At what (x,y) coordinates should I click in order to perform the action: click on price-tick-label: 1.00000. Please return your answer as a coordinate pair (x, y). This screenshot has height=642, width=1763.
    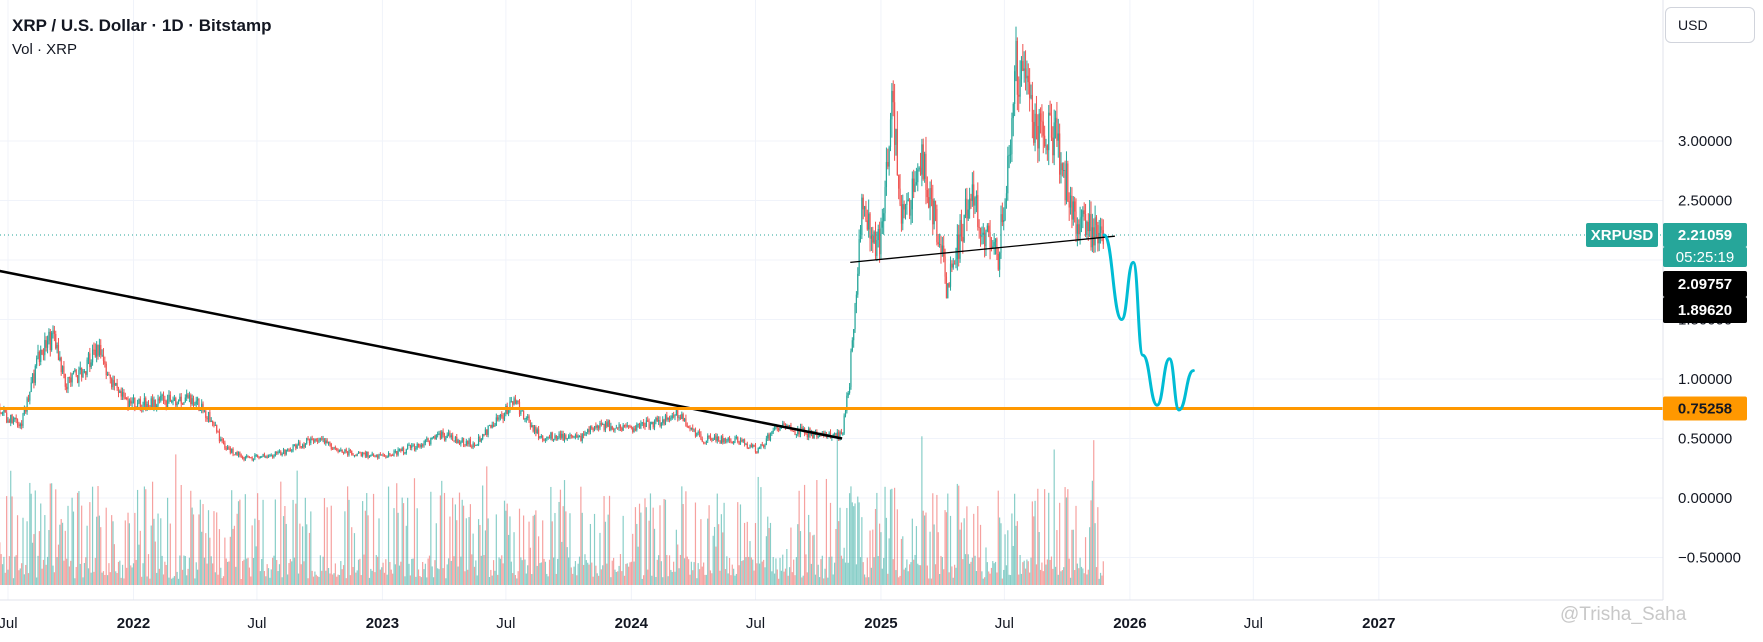
    Looking at the image, I should click on (1705, 379).